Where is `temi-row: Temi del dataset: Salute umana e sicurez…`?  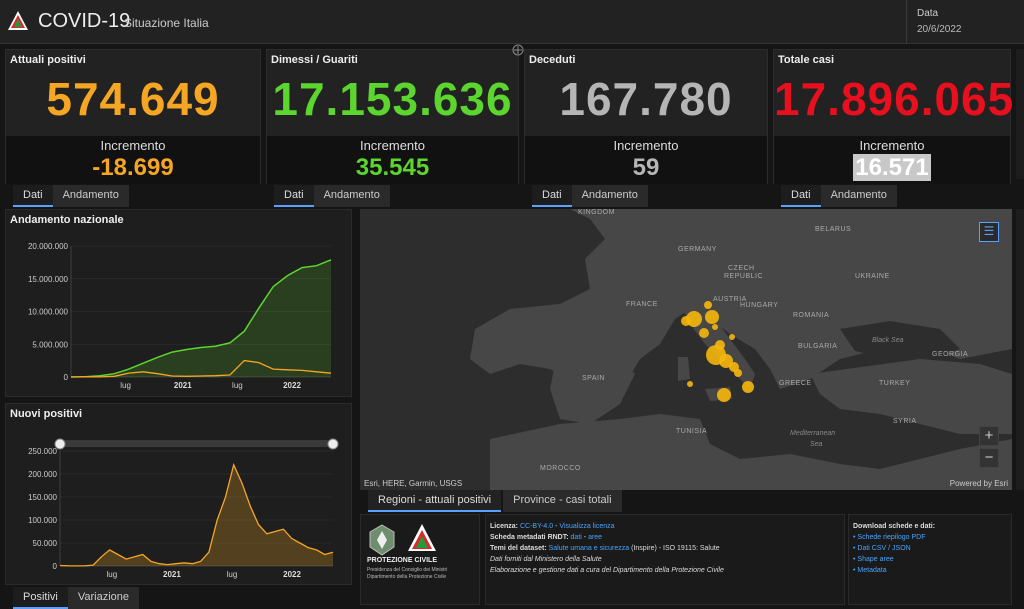
temi-row: Temi del dataset: Salute umana e sicurez… is located at coordinates (605, 548).